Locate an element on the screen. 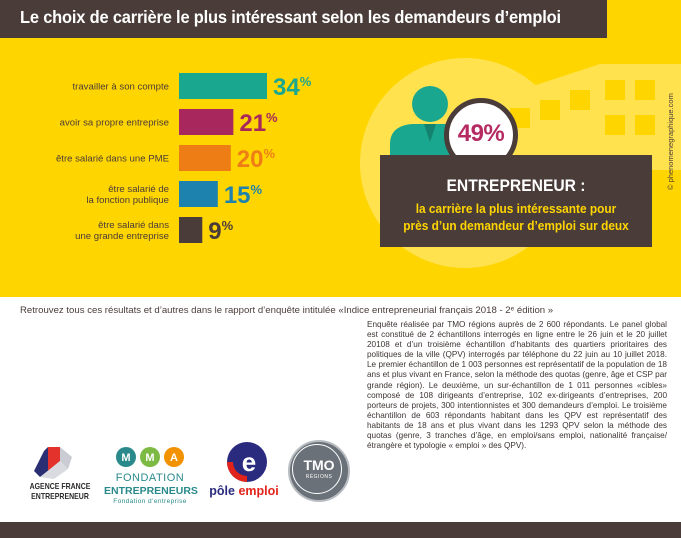 Image resolution: width=681 pixels, height=538 pixels. building-illustration is located at coordinates (585, 117).